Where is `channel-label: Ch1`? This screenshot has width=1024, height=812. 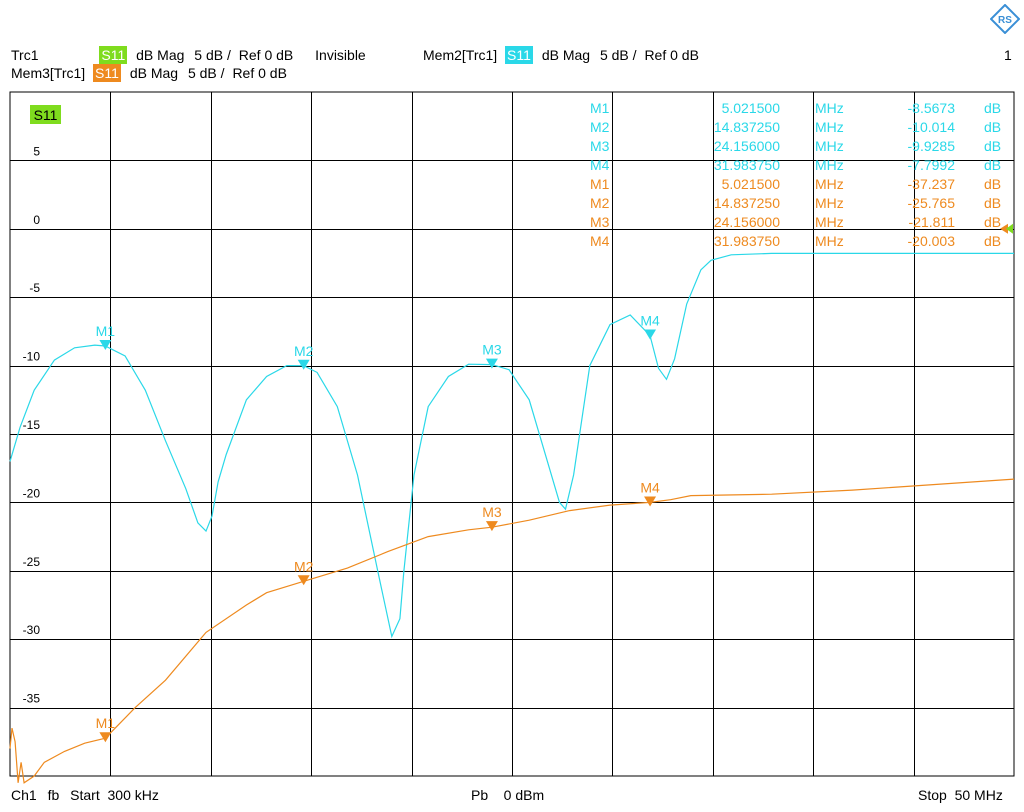
channel-label: Ch1 is located at coordinates (24, 795).